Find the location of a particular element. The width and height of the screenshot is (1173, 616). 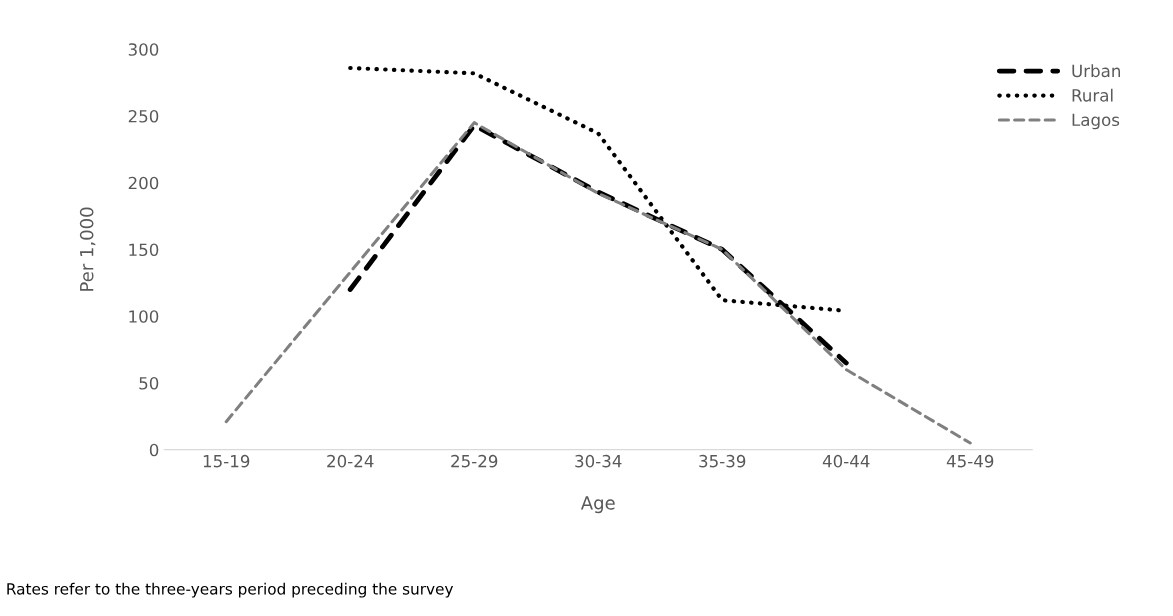

y-tick-label: 250 is located at coordinates (143, 116).